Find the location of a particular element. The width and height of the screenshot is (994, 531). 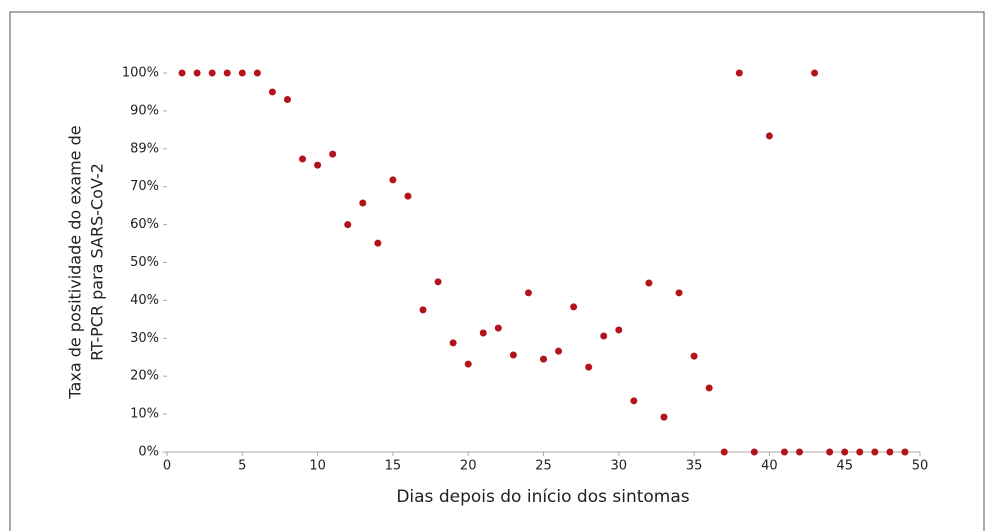

x-axis-title: Dias depois do início dos sintomas is located at coordinates (542, 497).